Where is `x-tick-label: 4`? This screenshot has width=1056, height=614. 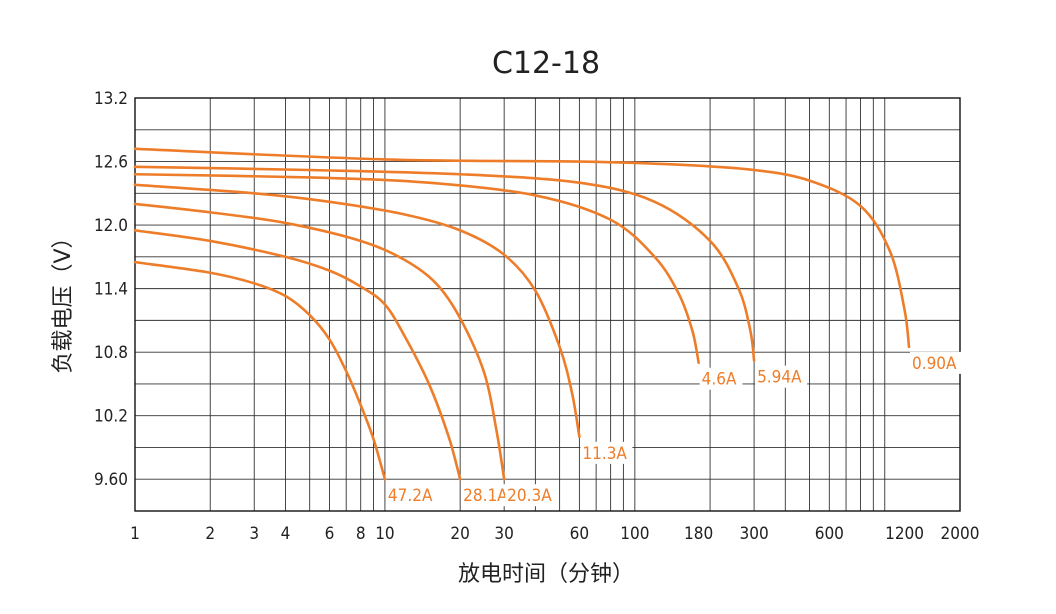 x-tick-label: 4 is located at coordinates (286, 534).